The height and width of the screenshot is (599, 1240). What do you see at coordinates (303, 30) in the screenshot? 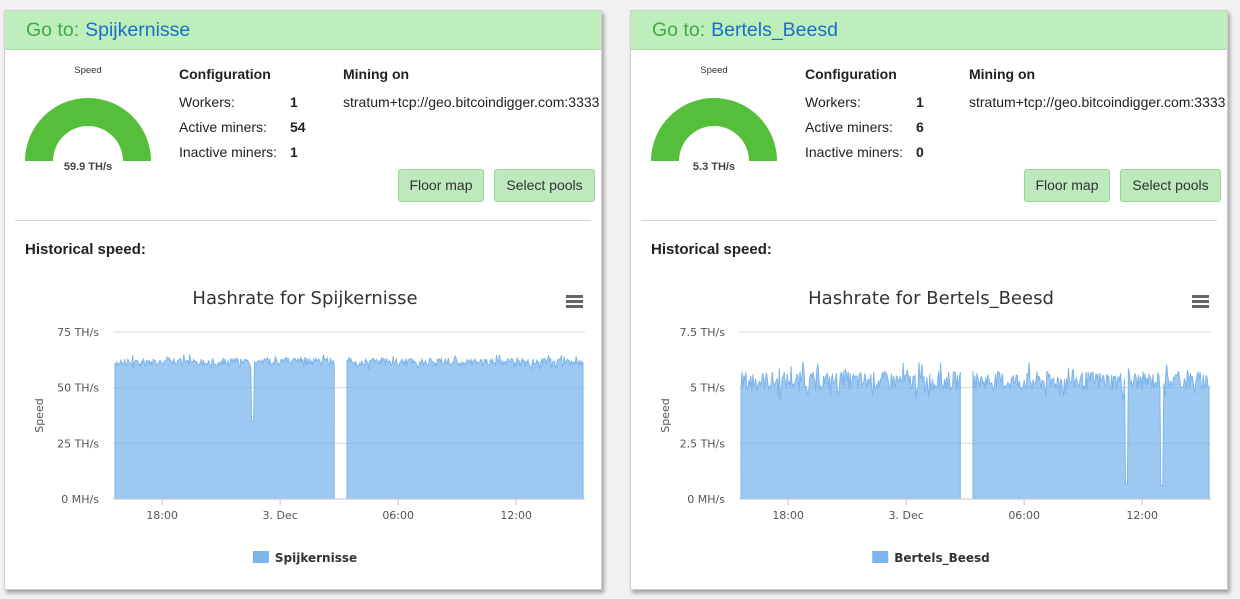
I see `panel-header: Go to: Spijkernisse` at bounding box center [303, 30].